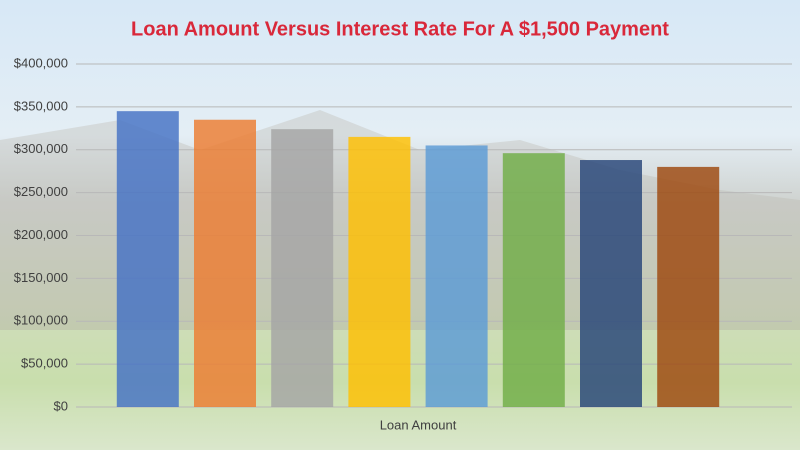 The image size is (800, 450). I want to click on y-tick-label: $350,000, so click(41, 105).